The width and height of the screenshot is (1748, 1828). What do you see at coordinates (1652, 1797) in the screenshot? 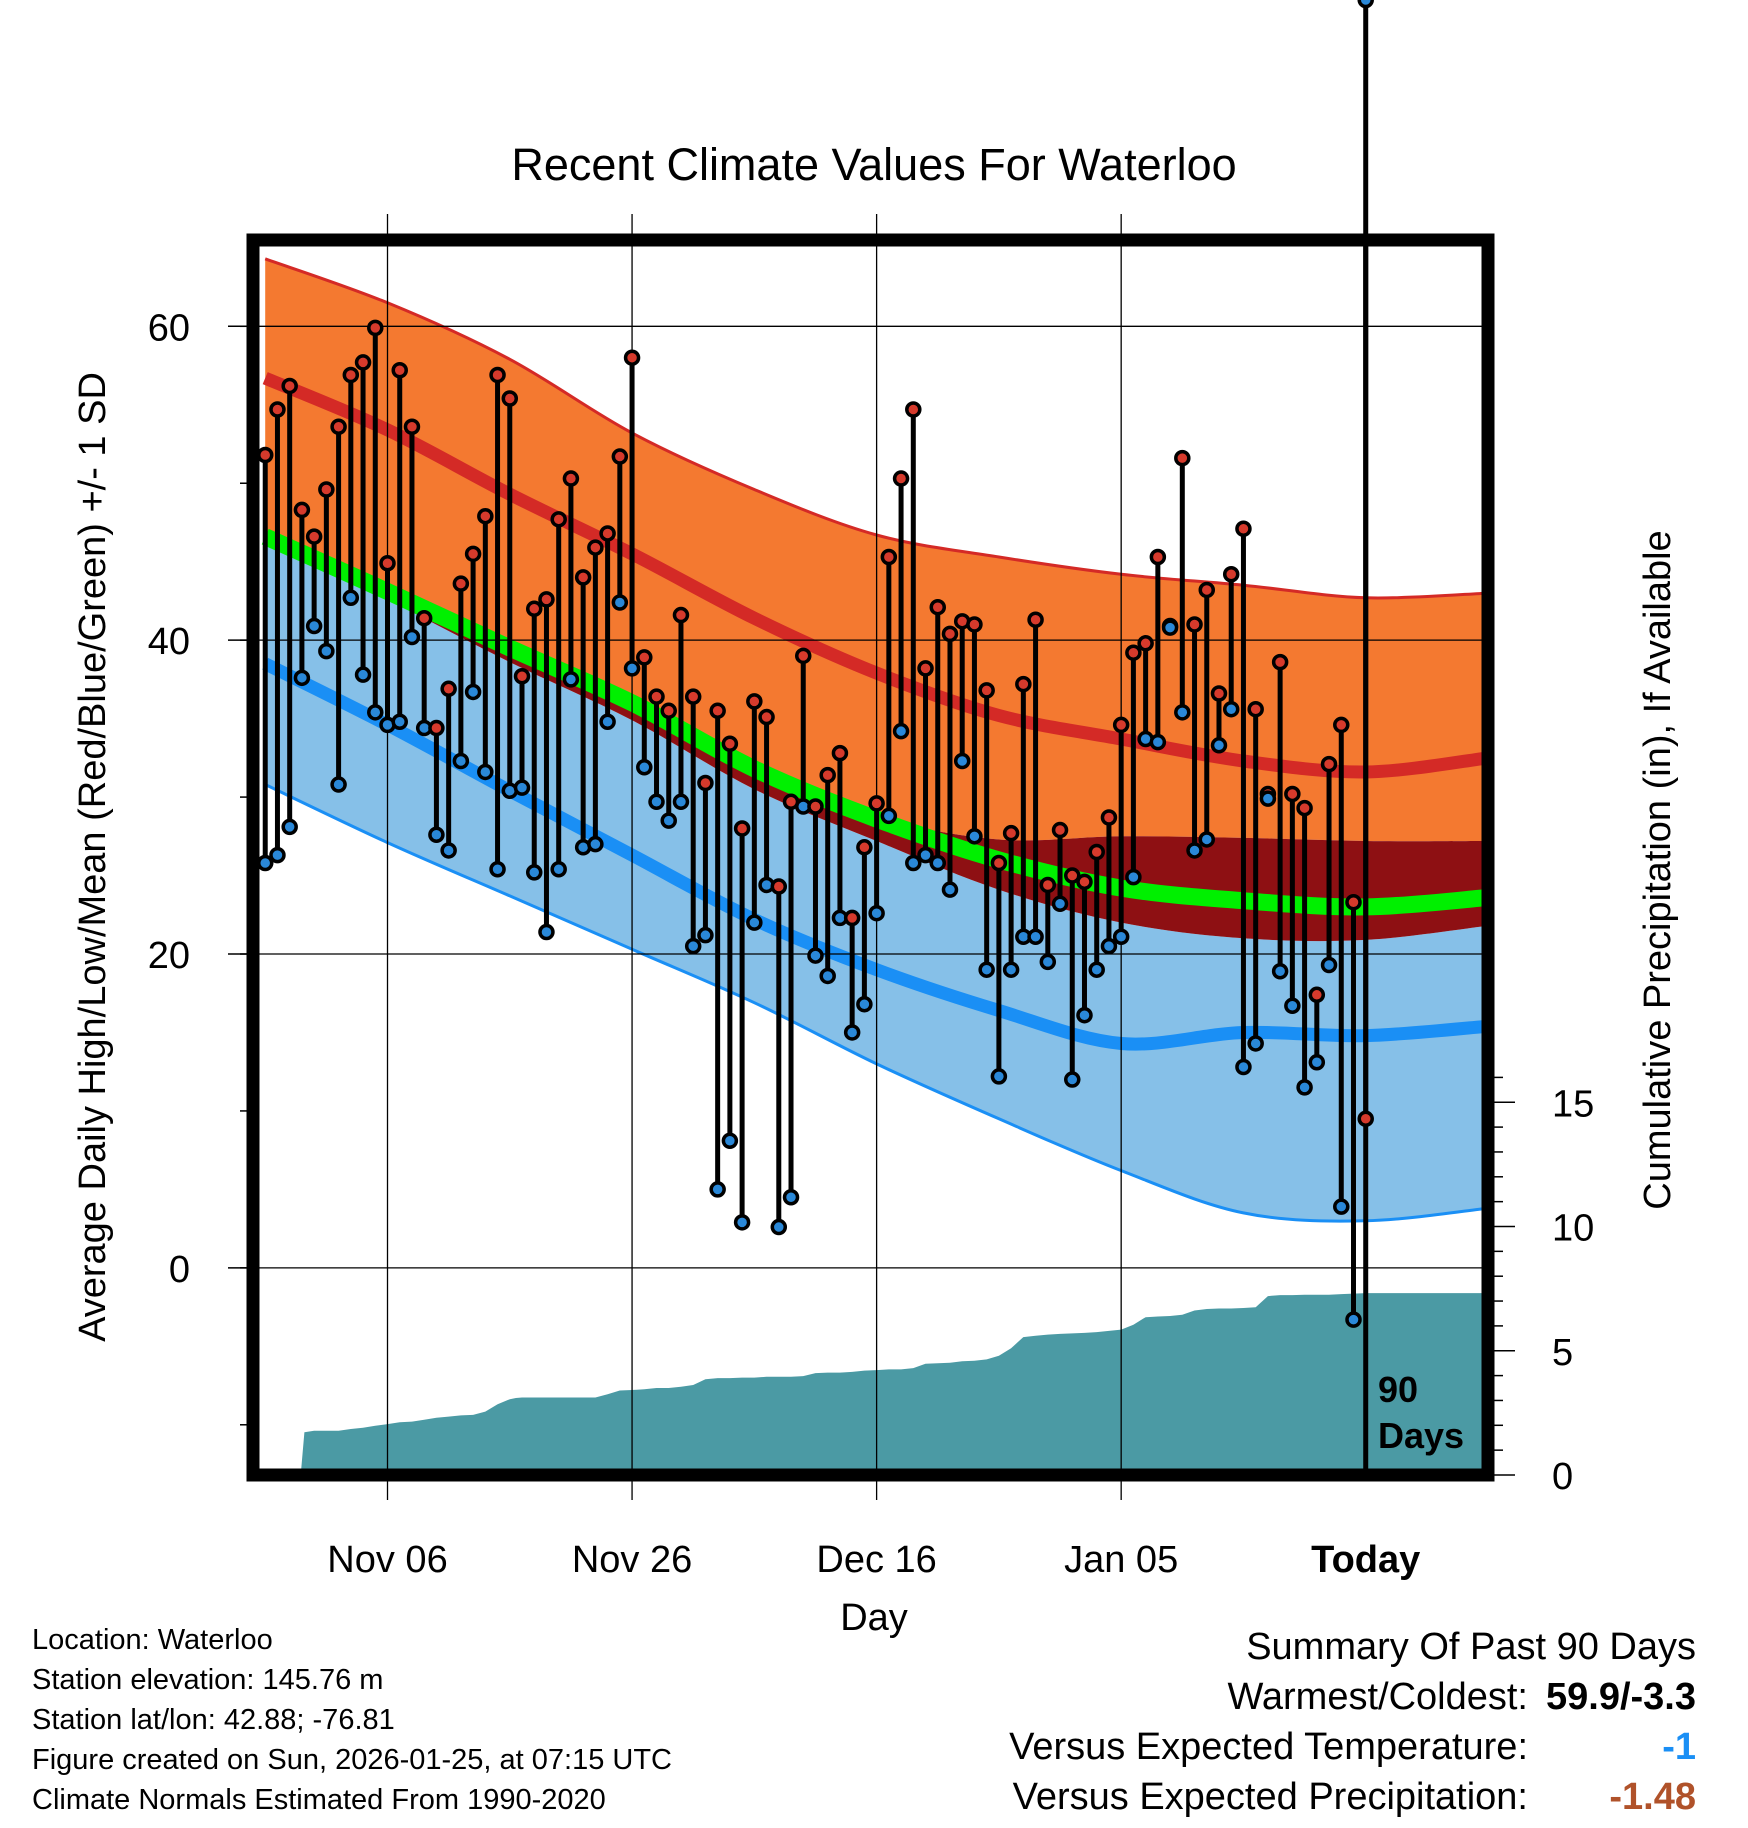
I see `precip-value: -1.48` at bounding box center [1652, 1797].